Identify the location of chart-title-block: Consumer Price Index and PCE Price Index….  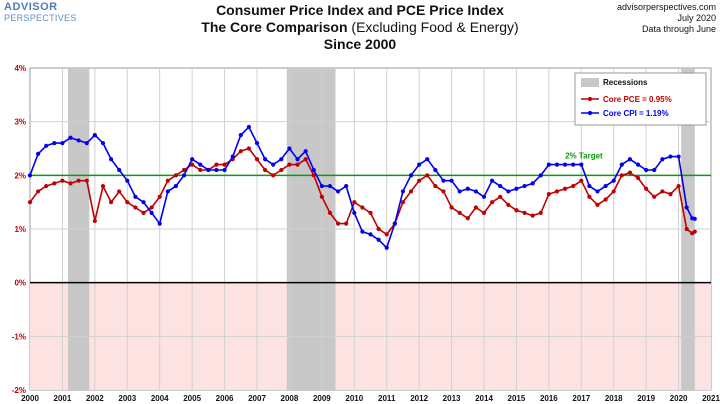
(360, 27).